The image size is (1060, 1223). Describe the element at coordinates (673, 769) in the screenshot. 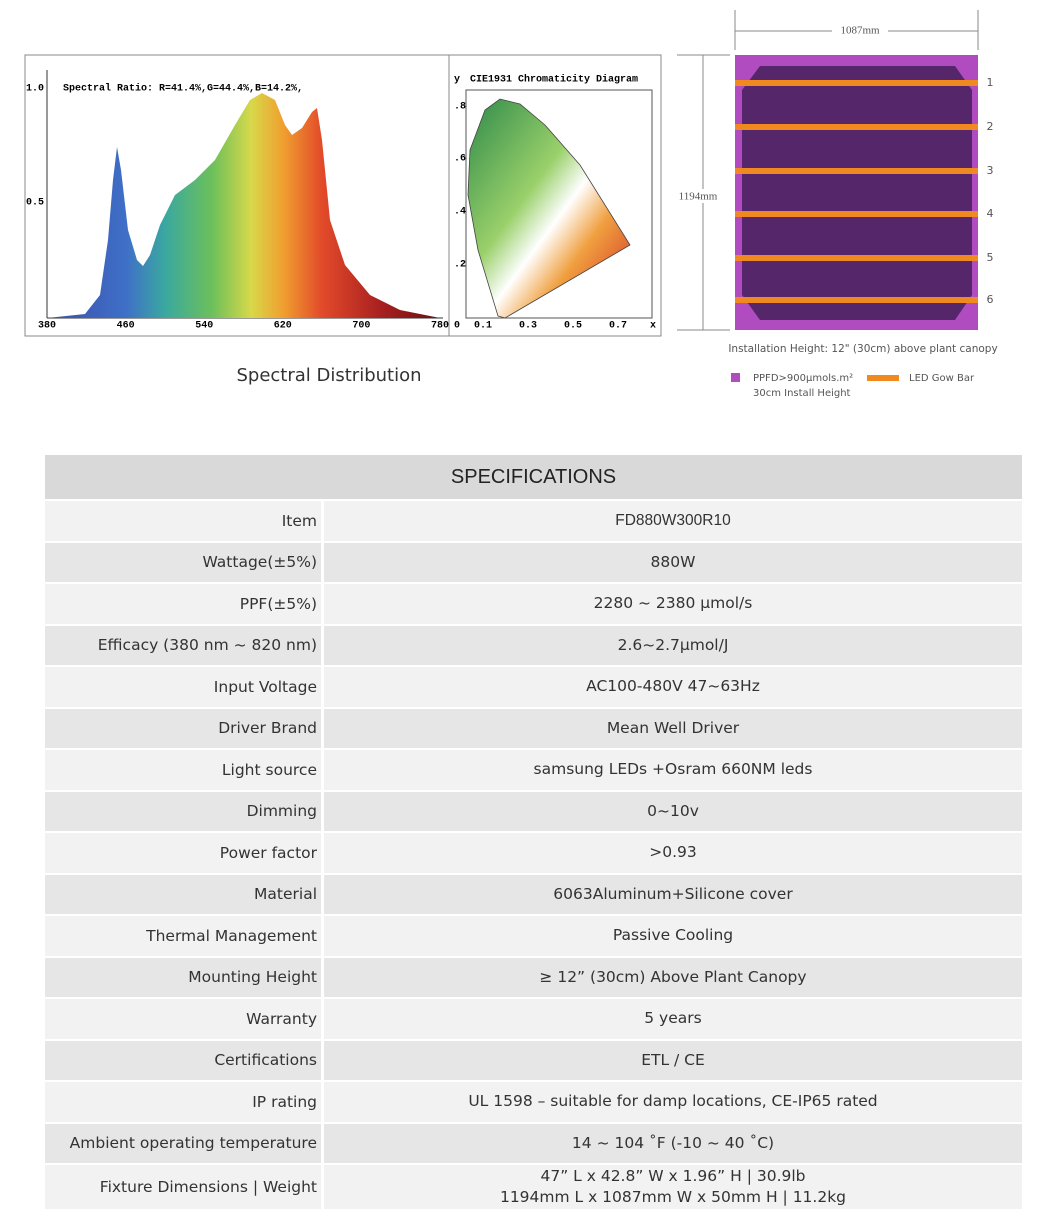

I see `spec-value: samsung LEDs +Osram 660NM leds` at that location.